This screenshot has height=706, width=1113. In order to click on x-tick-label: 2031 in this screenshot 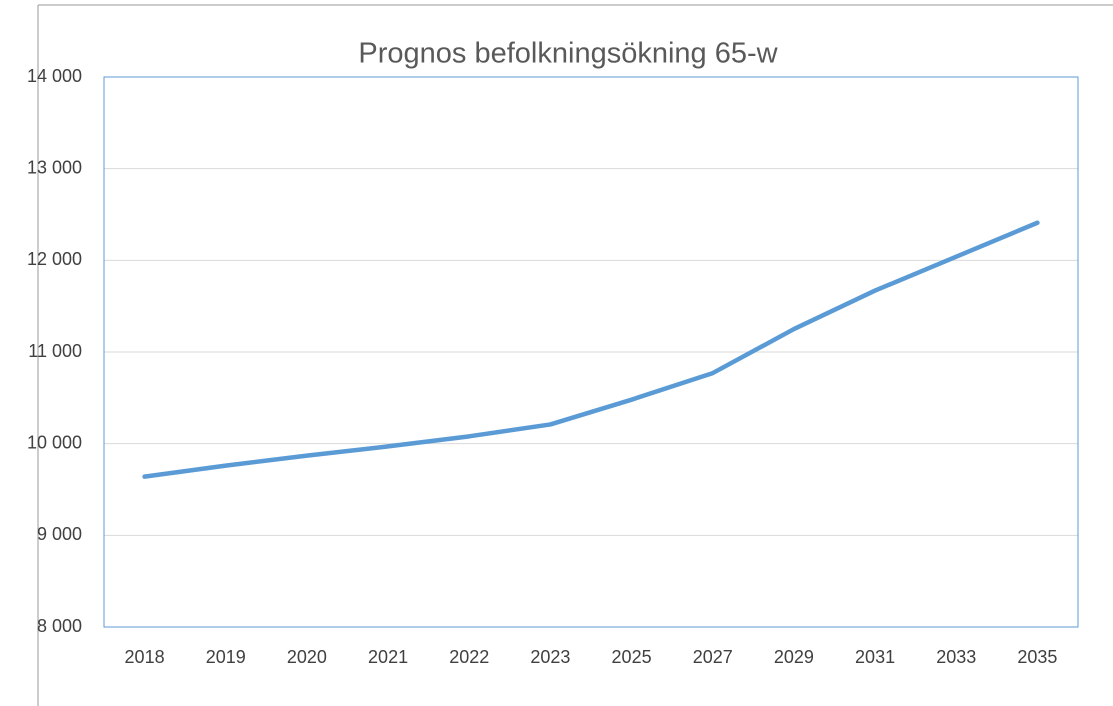, I will do `click(875, 657)`.